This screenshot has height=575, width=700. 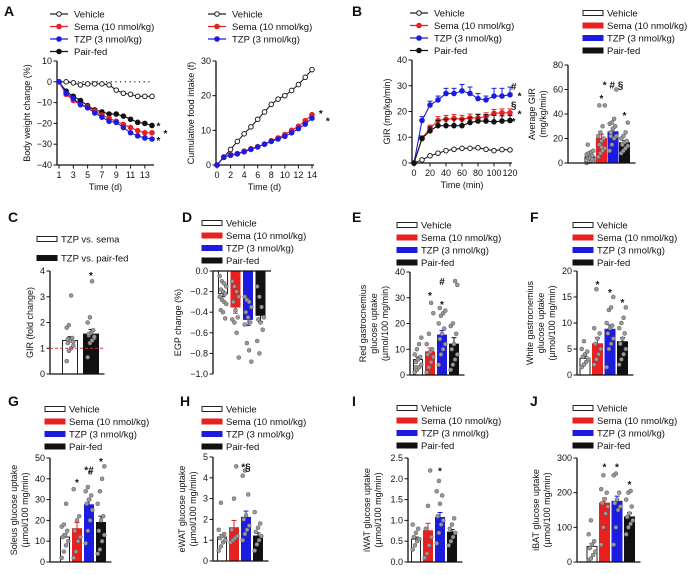 What do you see at coordinates (9, 11) in the screenshot?
I see `panel-letter: A` at bounding box center [9, 11].